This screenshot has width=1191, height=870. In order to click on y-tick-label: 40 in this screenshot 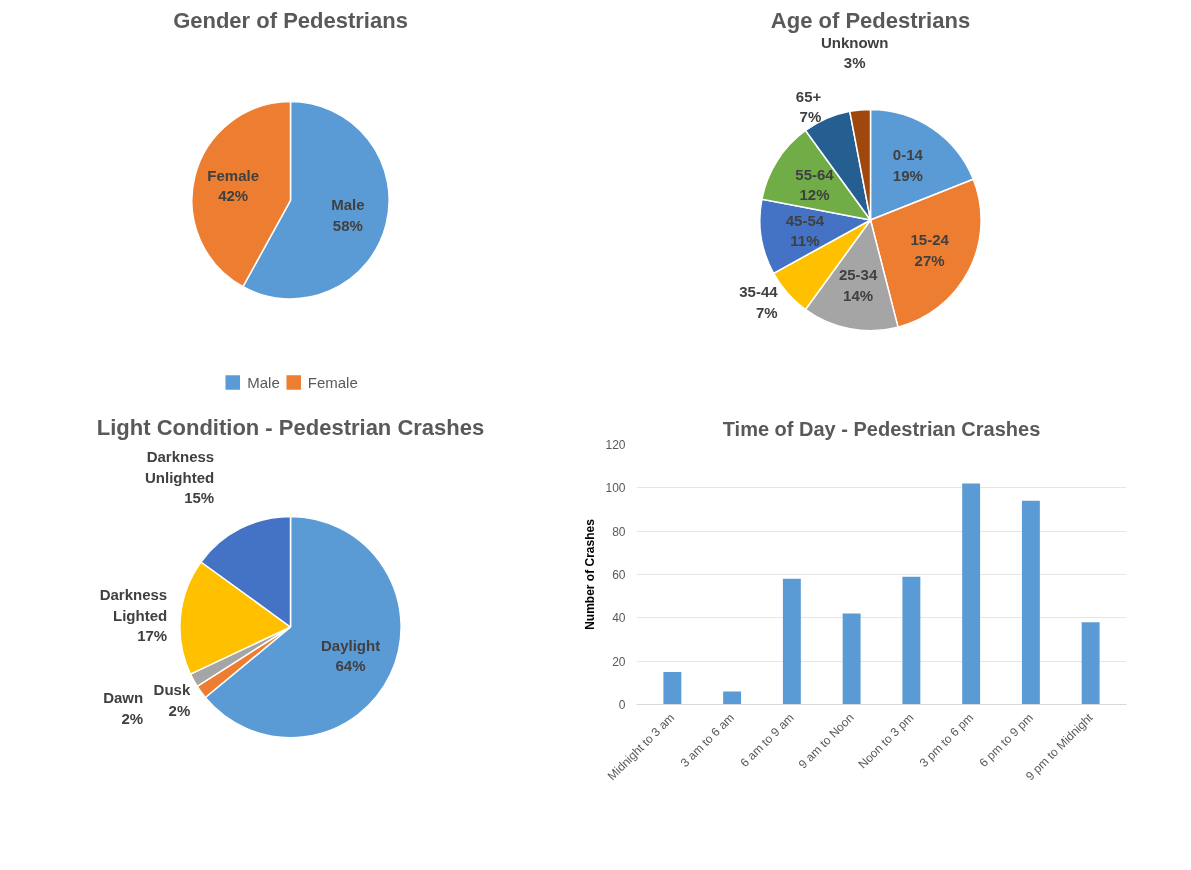, I will do `click(619, 618)`.